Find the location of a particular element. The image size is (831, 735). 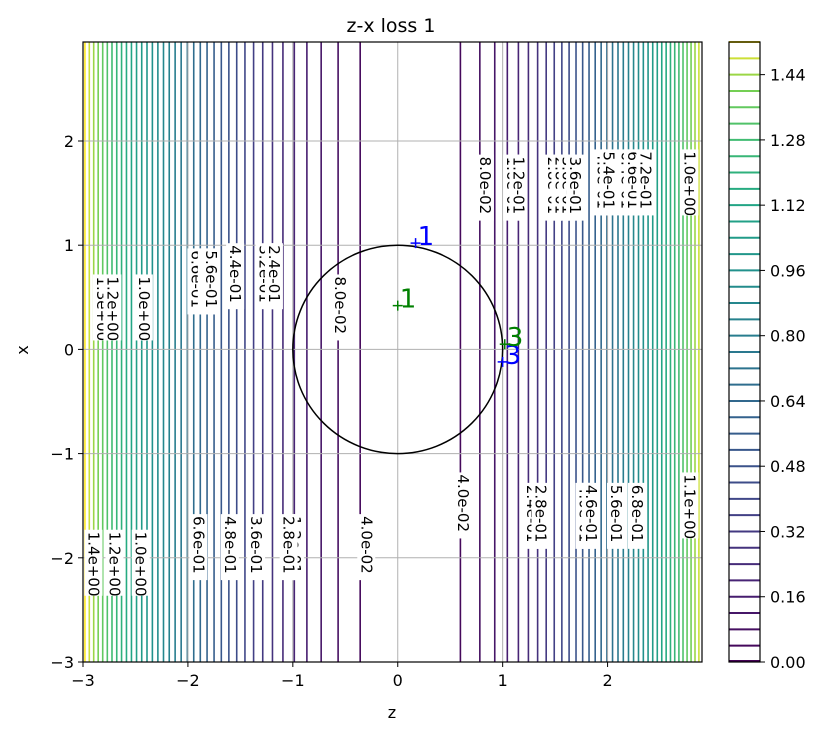

x-tick-label: 2 is located at coordinates (607, 680).